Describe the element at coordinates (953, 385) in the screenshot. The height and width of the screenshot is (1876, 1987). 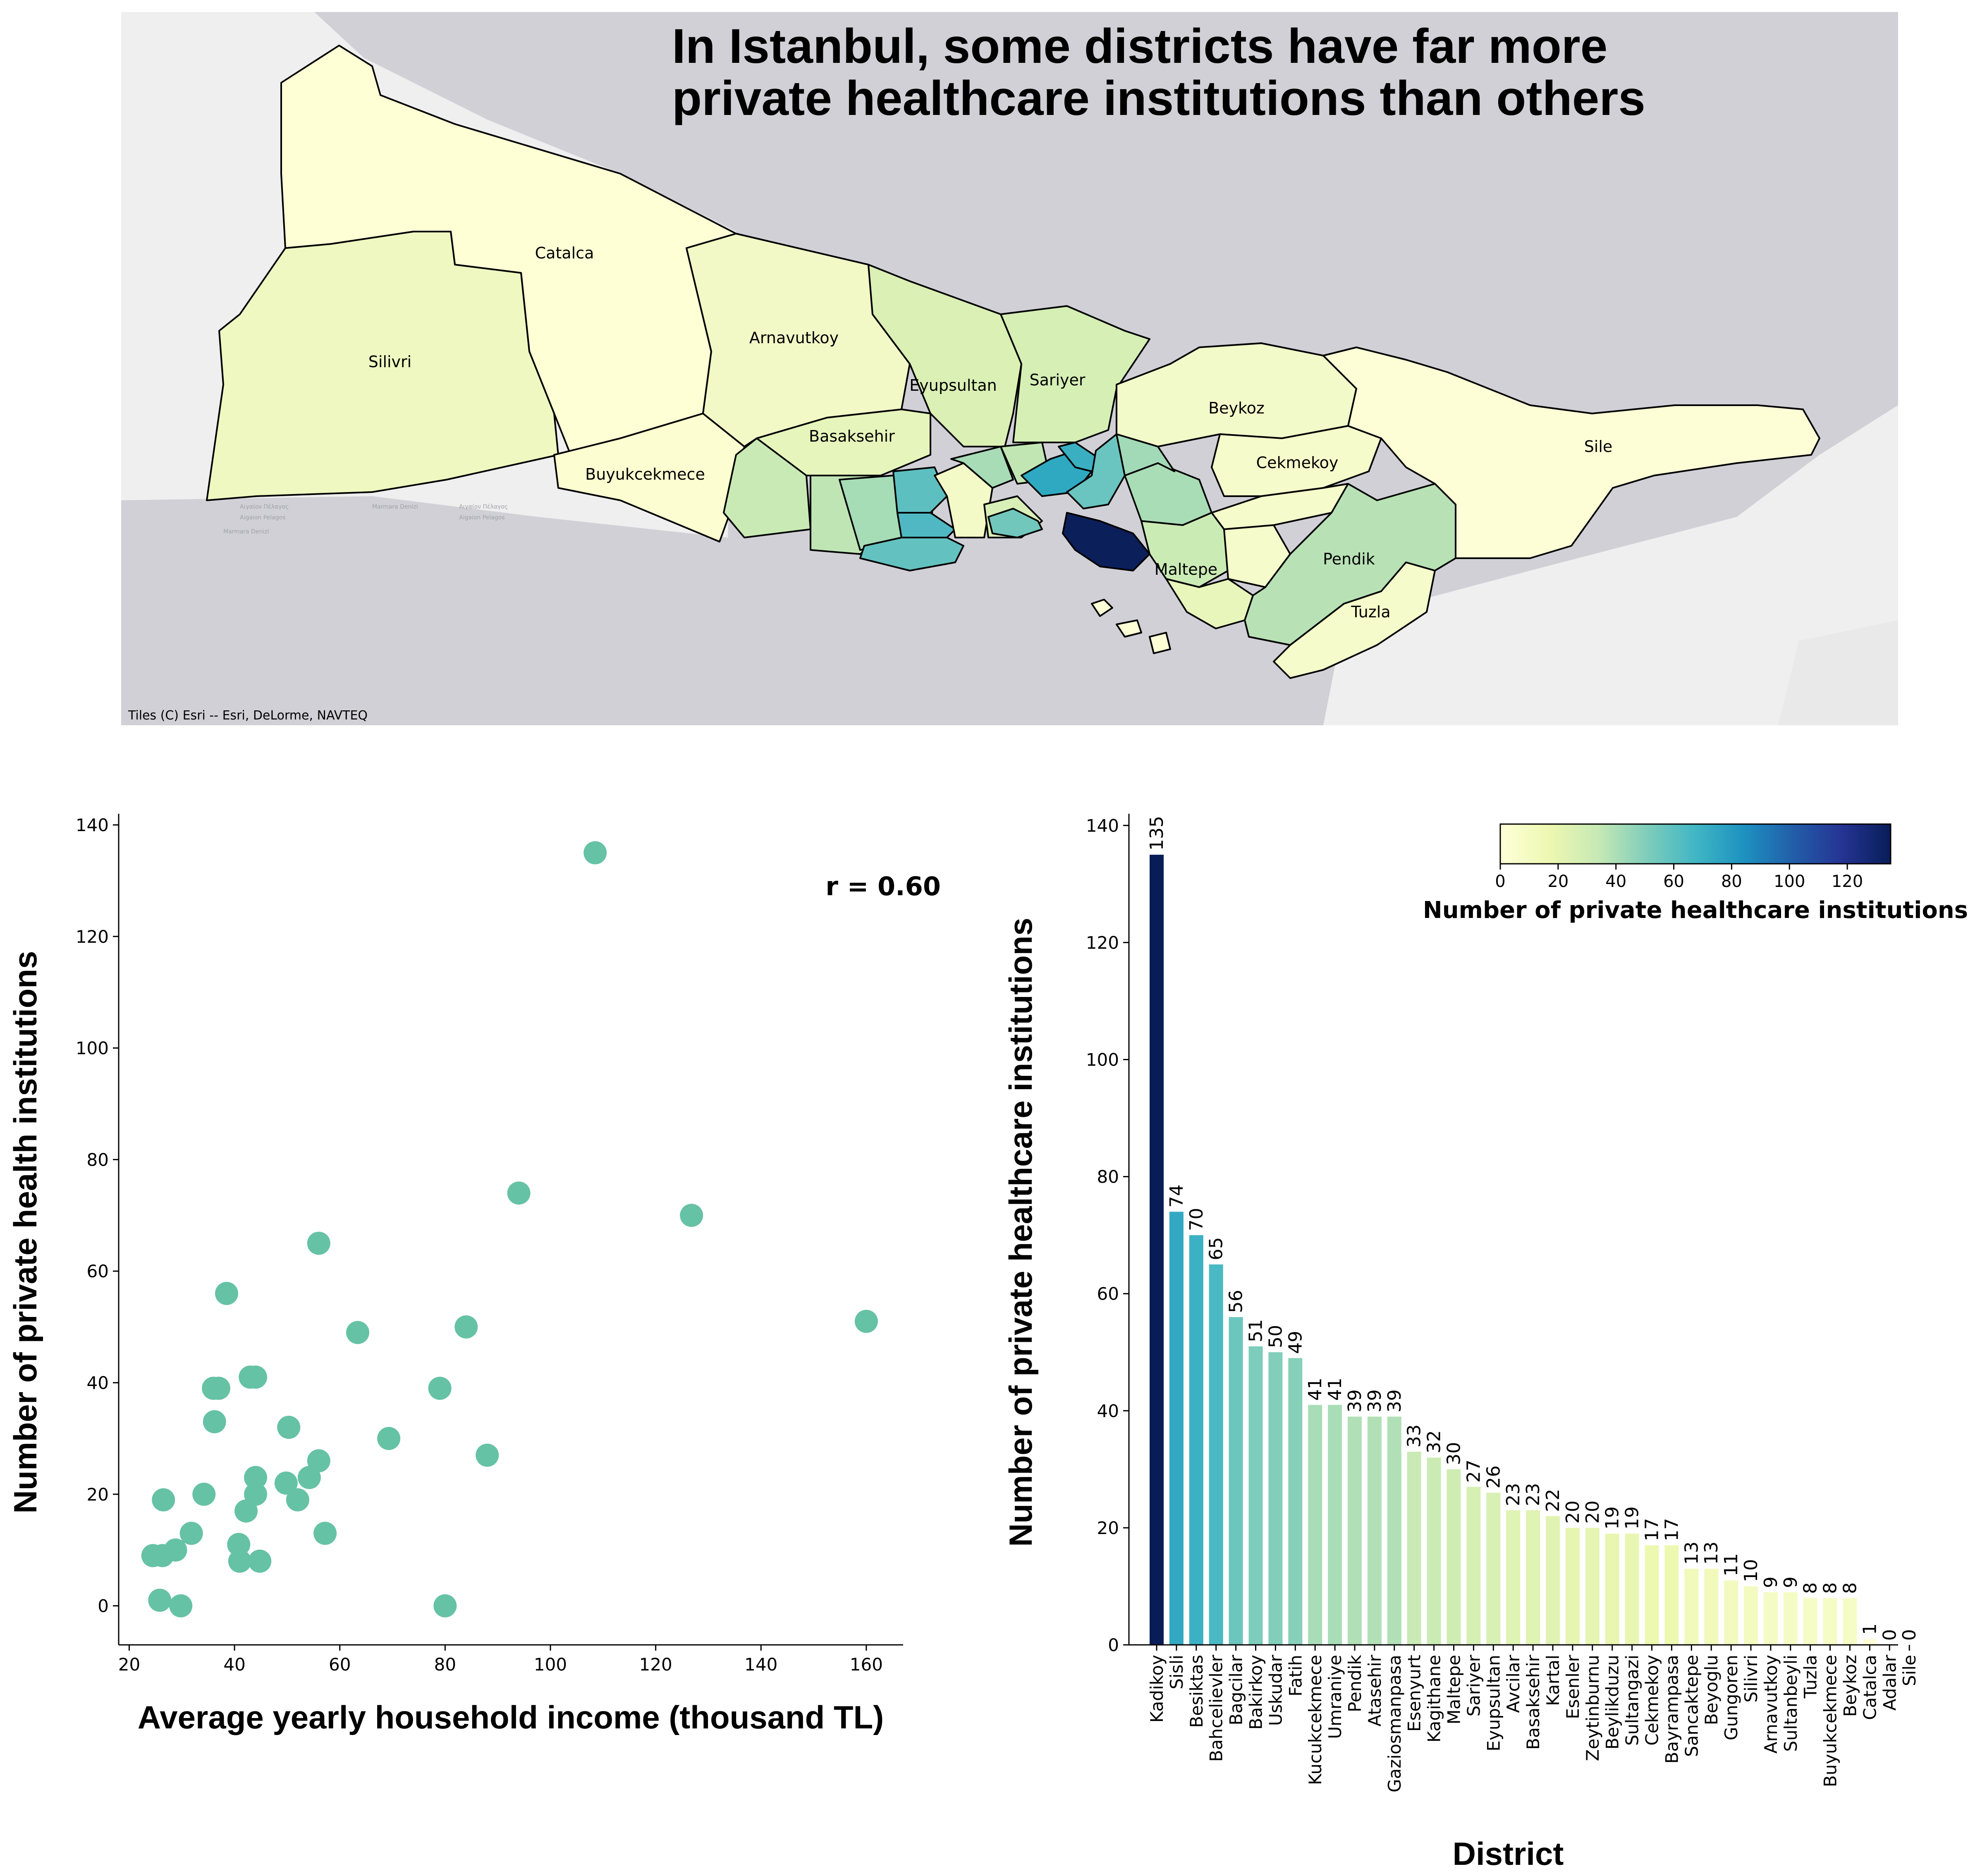
I see `district-label: Eyupsultan` at that location.